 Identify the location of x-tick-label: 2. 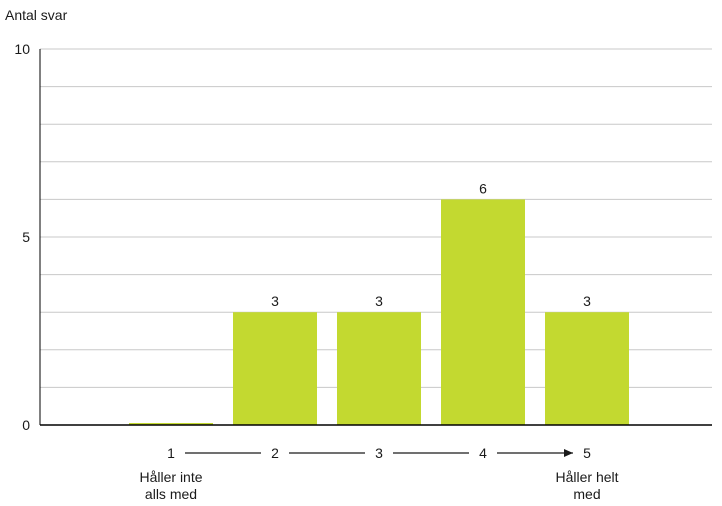
(275, 453).